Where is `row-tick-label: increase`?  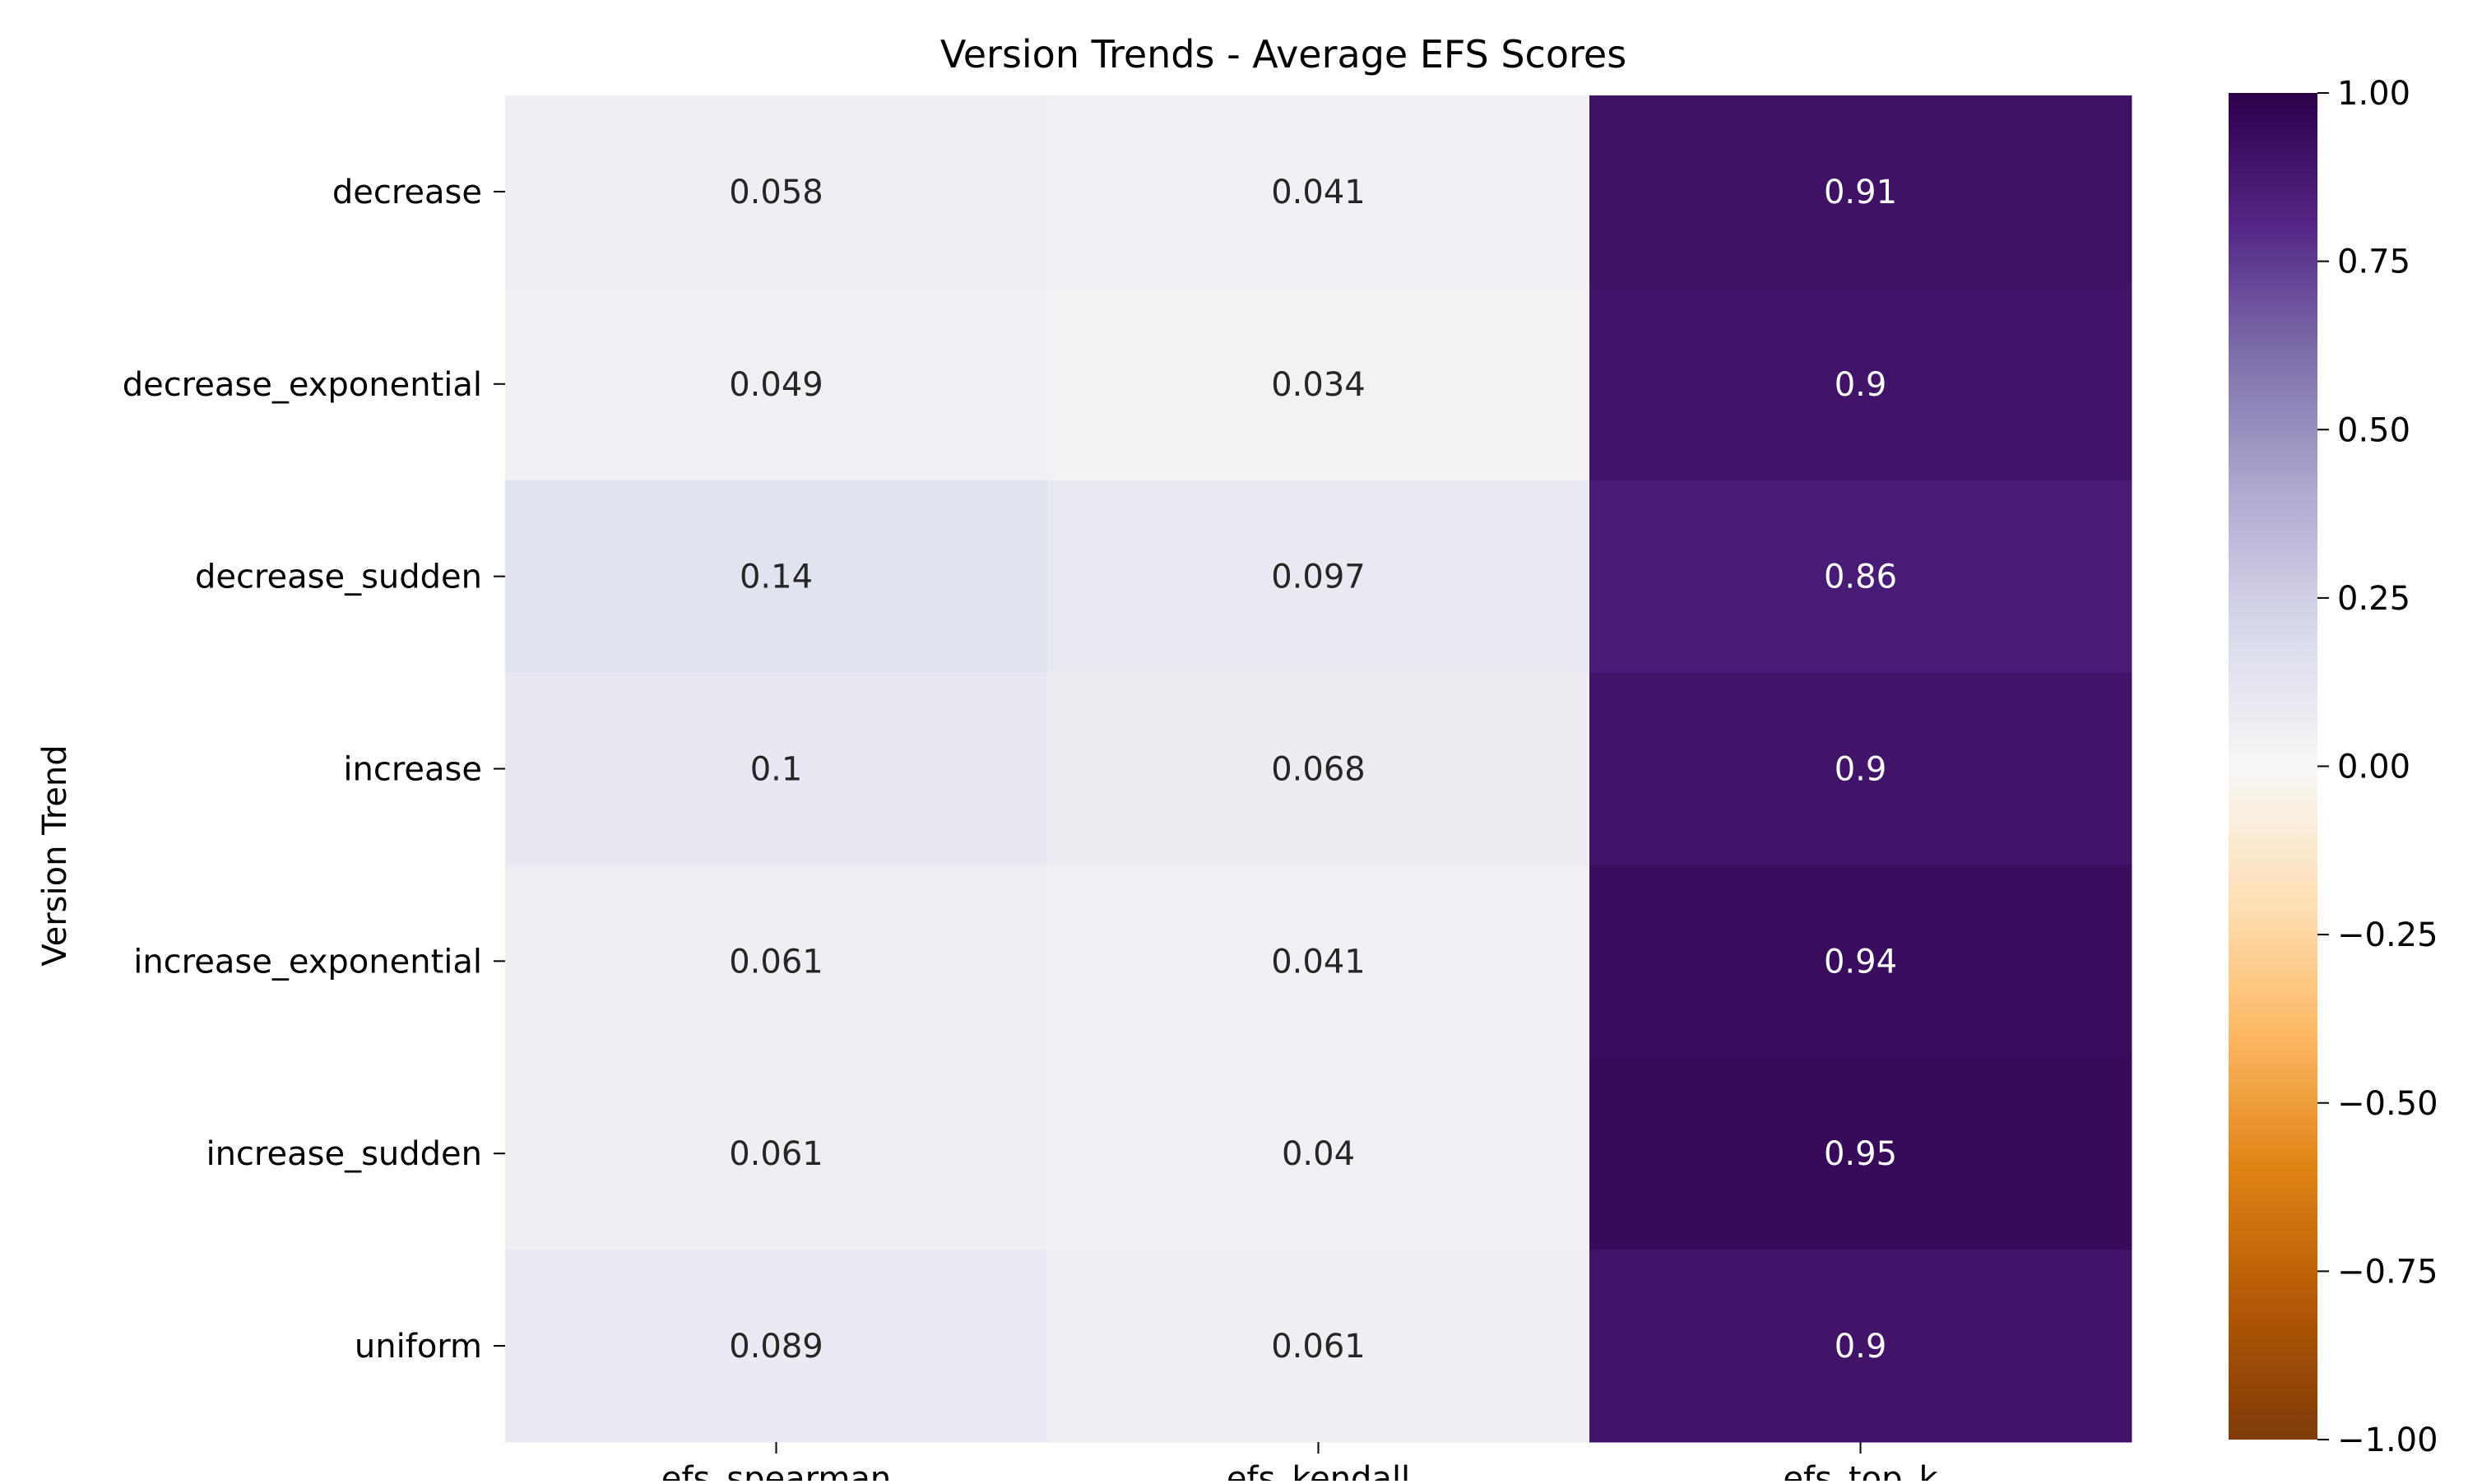
row-tick-label: increase is located at coordinates (412, 770).